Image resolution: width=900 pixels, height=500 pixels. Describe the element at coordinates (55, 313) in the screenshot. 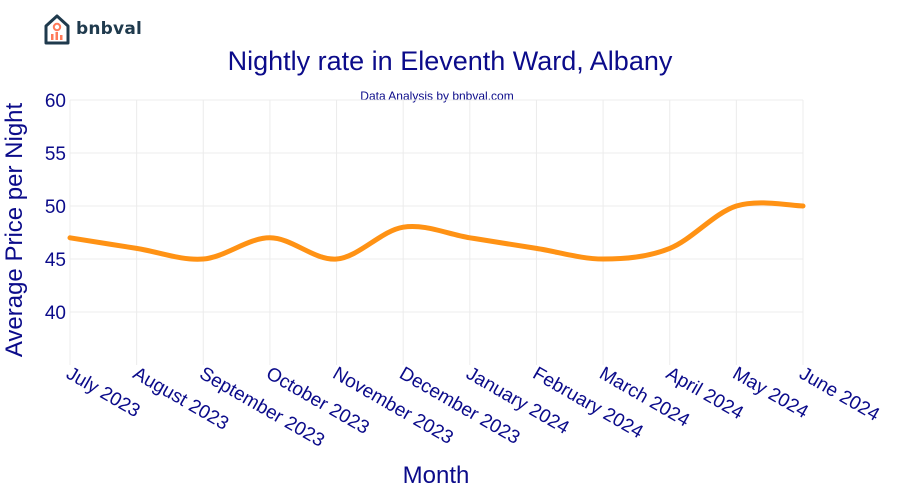

I see `y-tick-label: 40` at that location.